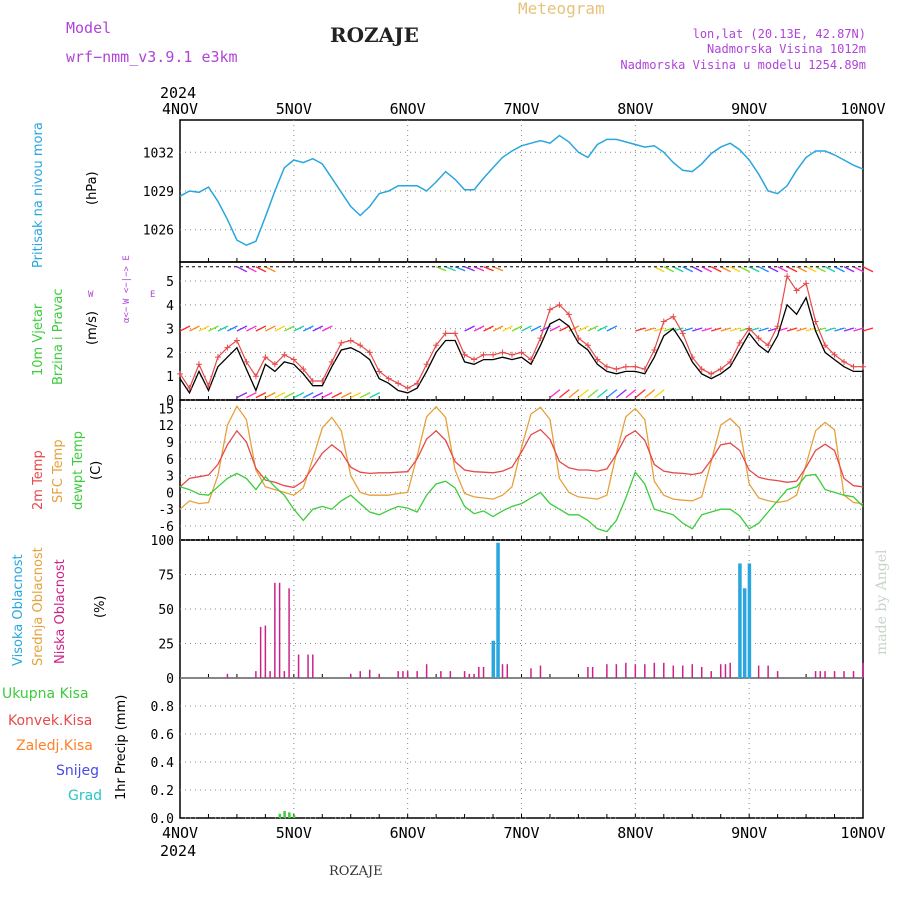 This screenshot has height=900, width=900. What do you see at coordinates (166, 409) in the screenshot?
I see `y-tick-label-temp: 15` at bounding box center [166, 409].